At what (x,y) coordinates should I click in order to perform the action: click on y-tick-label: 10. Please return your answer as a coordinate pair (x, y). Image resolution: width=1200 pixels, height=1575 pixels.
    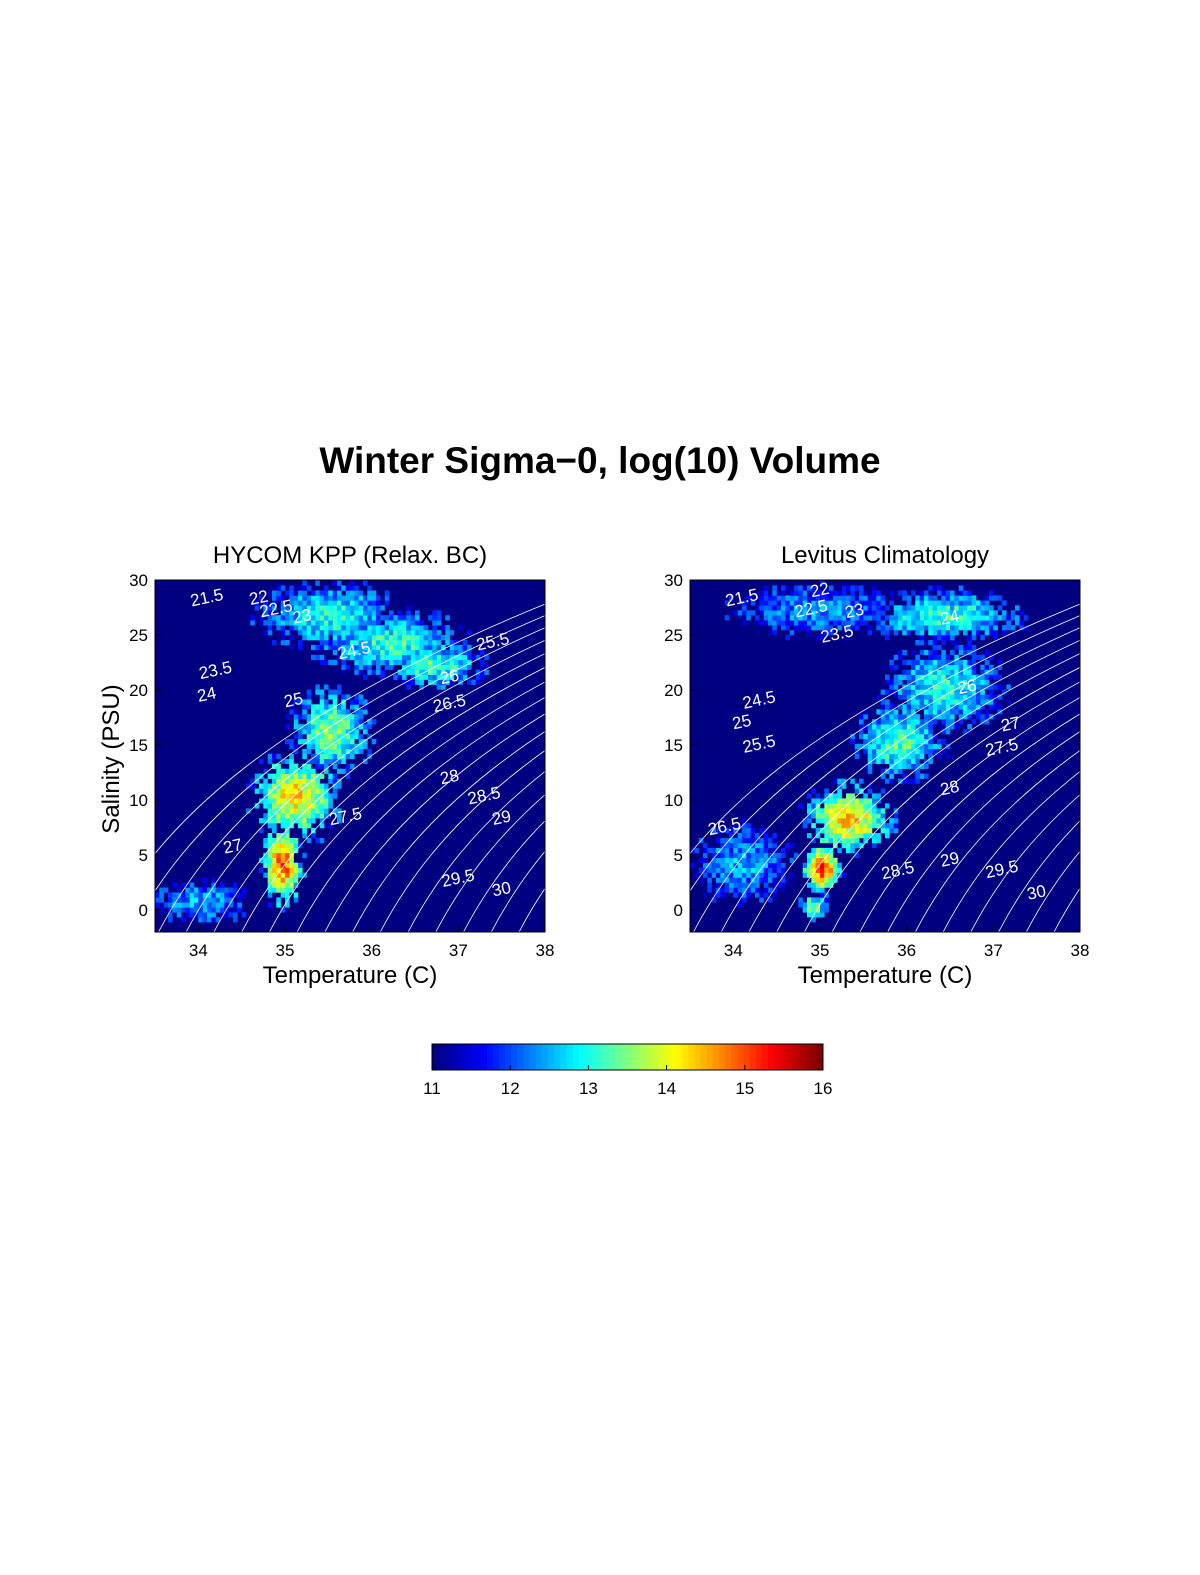
    Looking at the image, I should click on (138, 800).